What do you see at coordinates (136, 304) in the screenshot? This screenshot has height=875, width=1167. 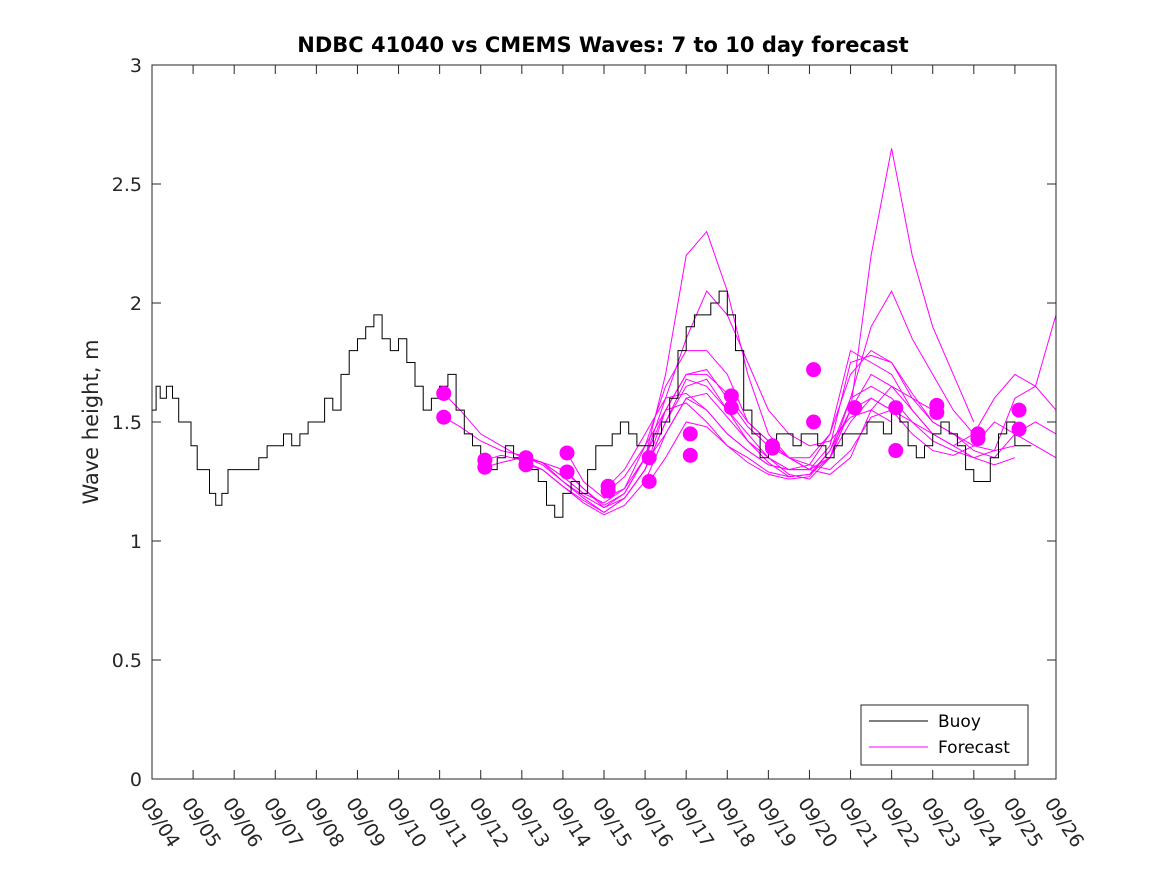 I see `y-tick-label: 2` at bounding box center [136, 304].